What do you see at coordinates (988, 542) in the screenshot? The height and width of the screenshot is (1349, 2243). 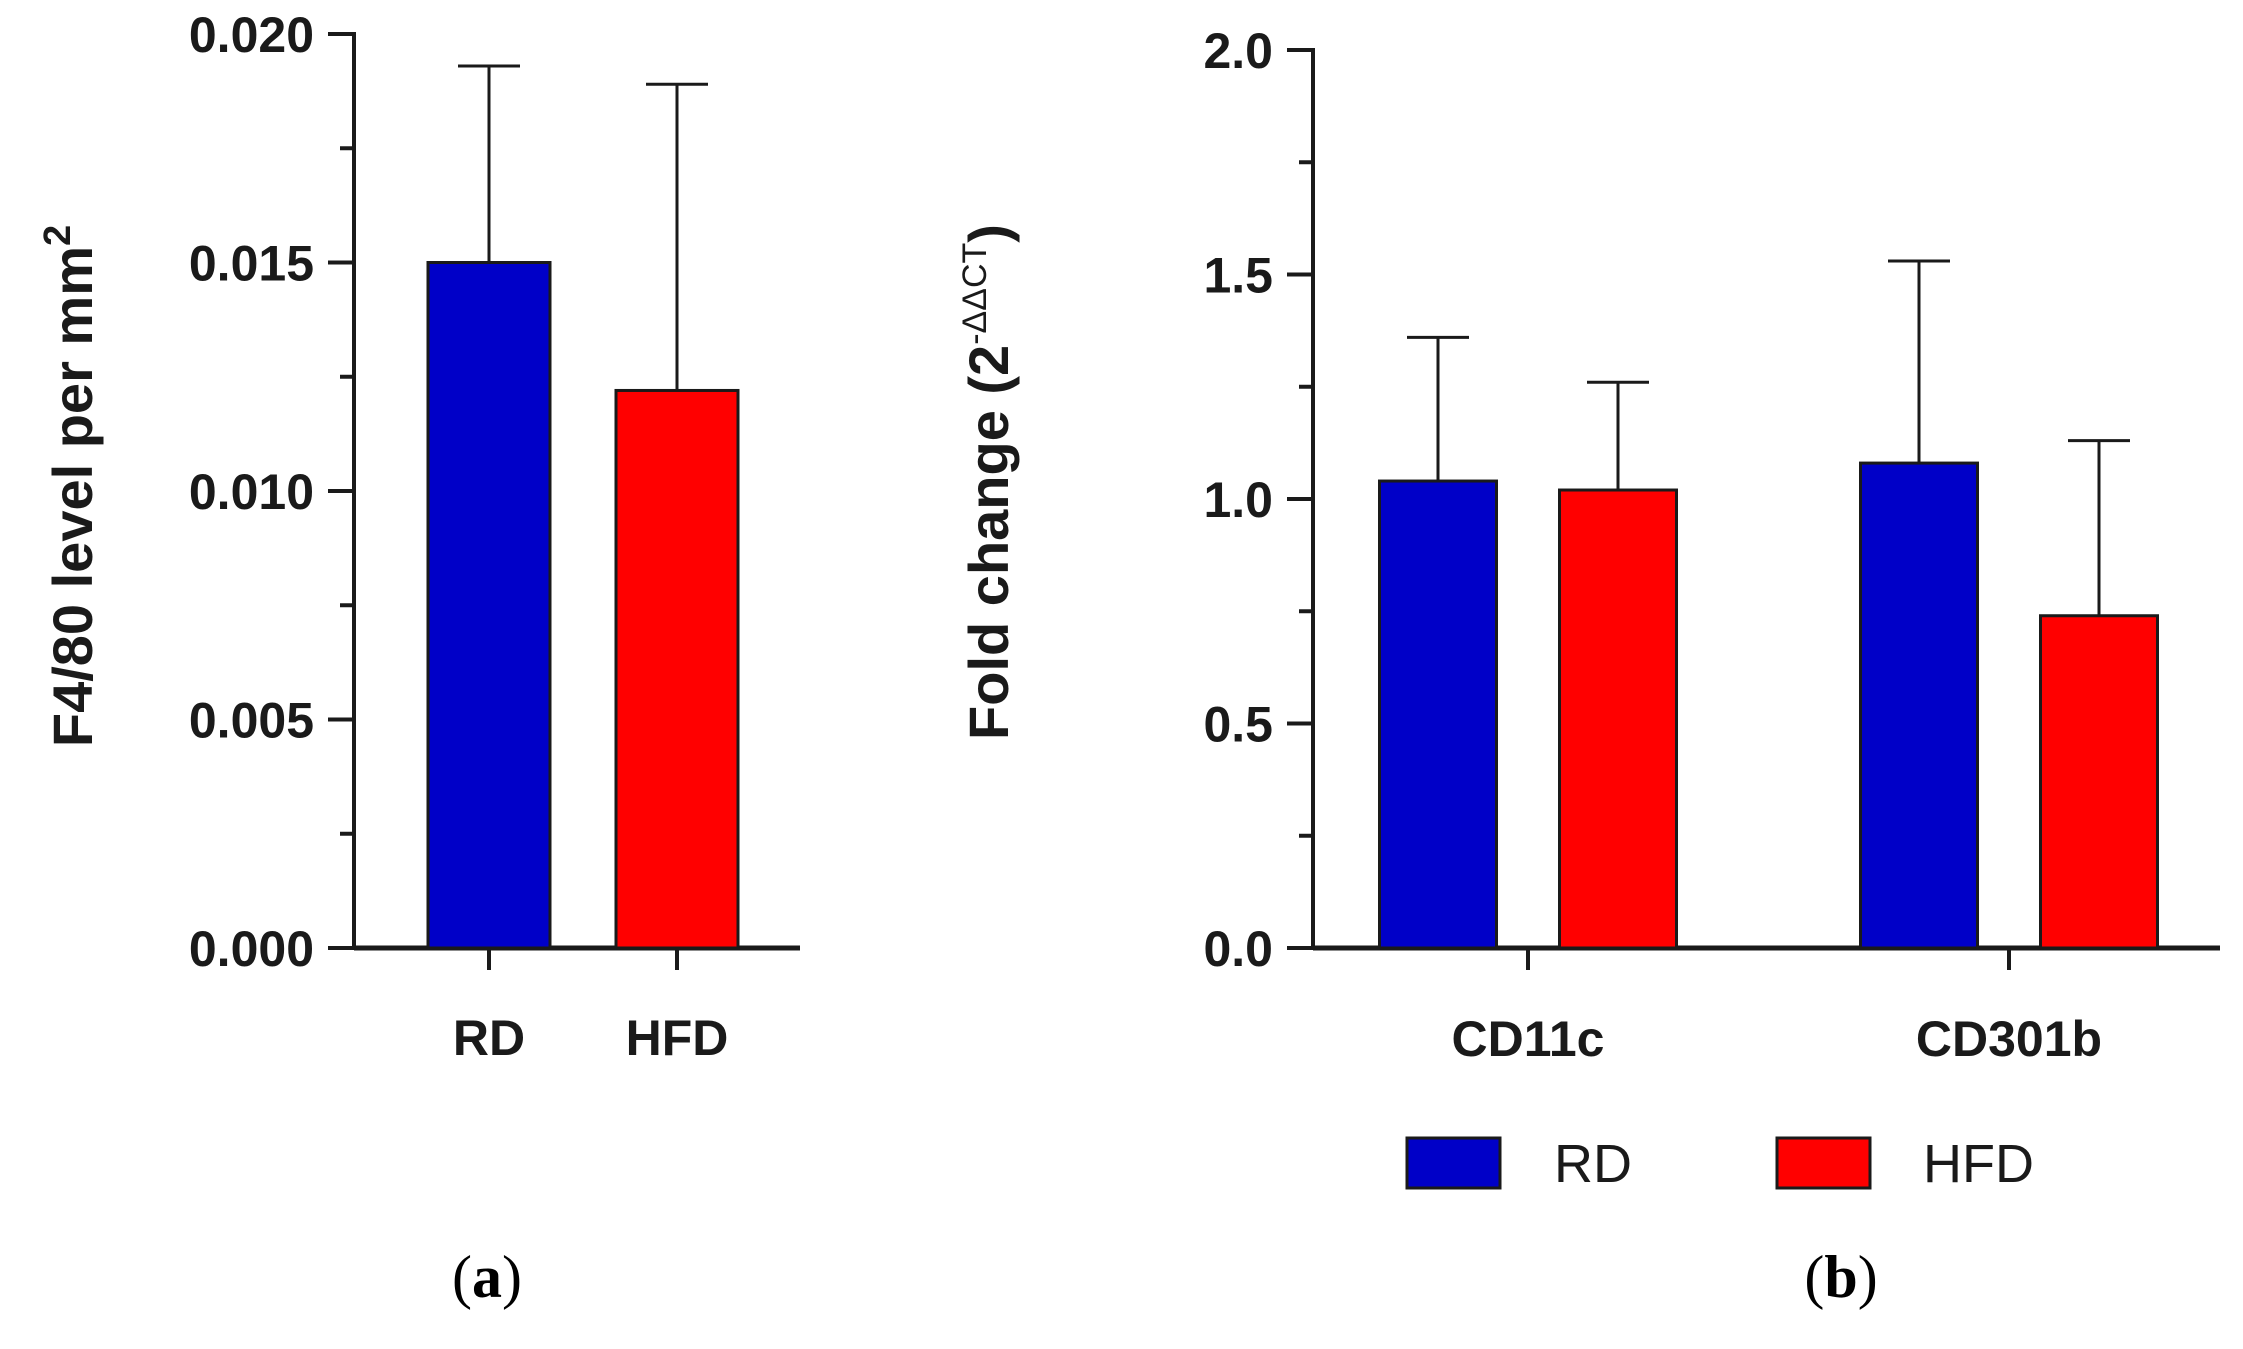 I see `panel-b-y-title-main: Fold change (2` at bounding box center [988, 542].